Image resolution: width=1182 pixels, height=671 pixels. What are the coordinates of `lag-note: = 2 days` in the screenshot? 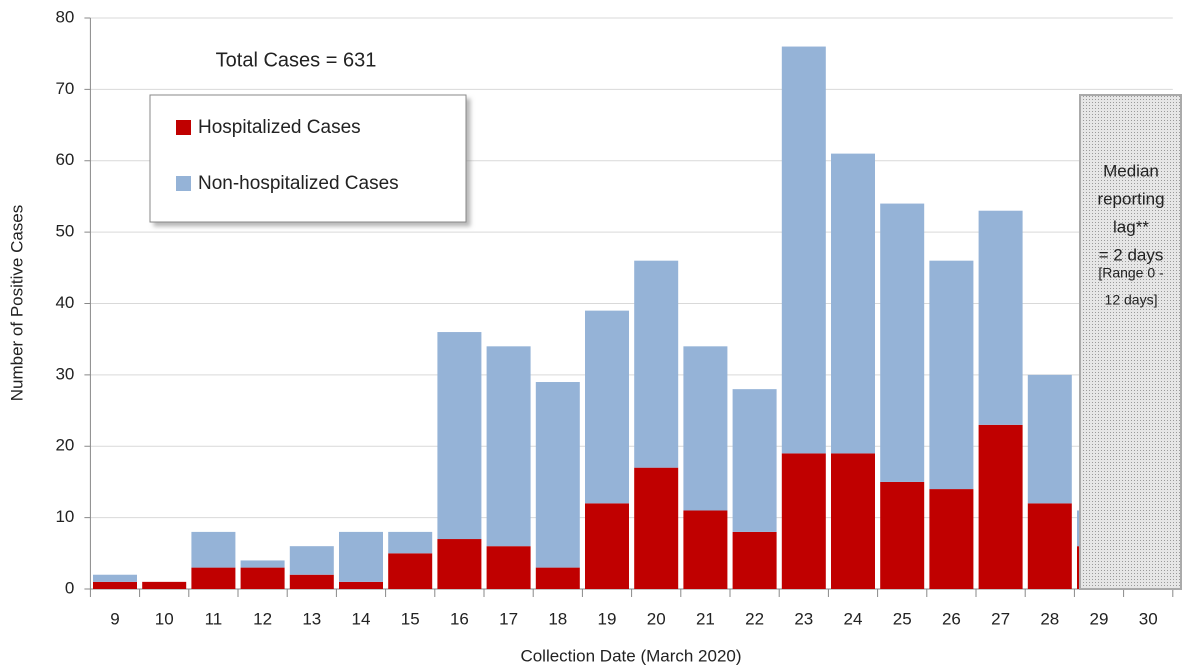 It's located at (1131, 254).